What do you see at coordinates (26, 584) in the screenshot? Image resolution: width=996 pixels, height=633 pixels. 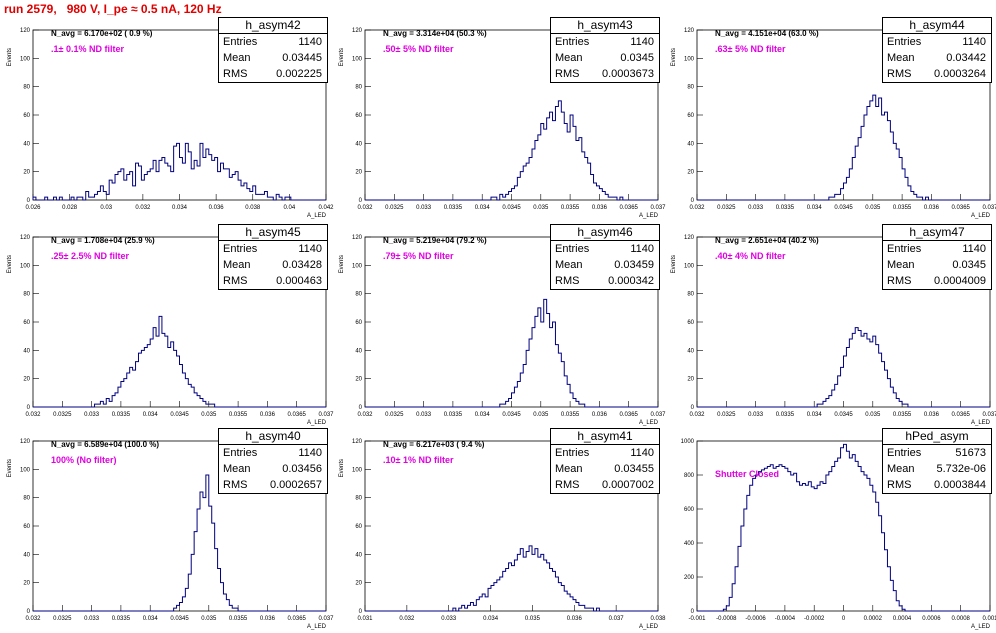 I see `y-tick-label: 20` at bounding box center [26, 584].